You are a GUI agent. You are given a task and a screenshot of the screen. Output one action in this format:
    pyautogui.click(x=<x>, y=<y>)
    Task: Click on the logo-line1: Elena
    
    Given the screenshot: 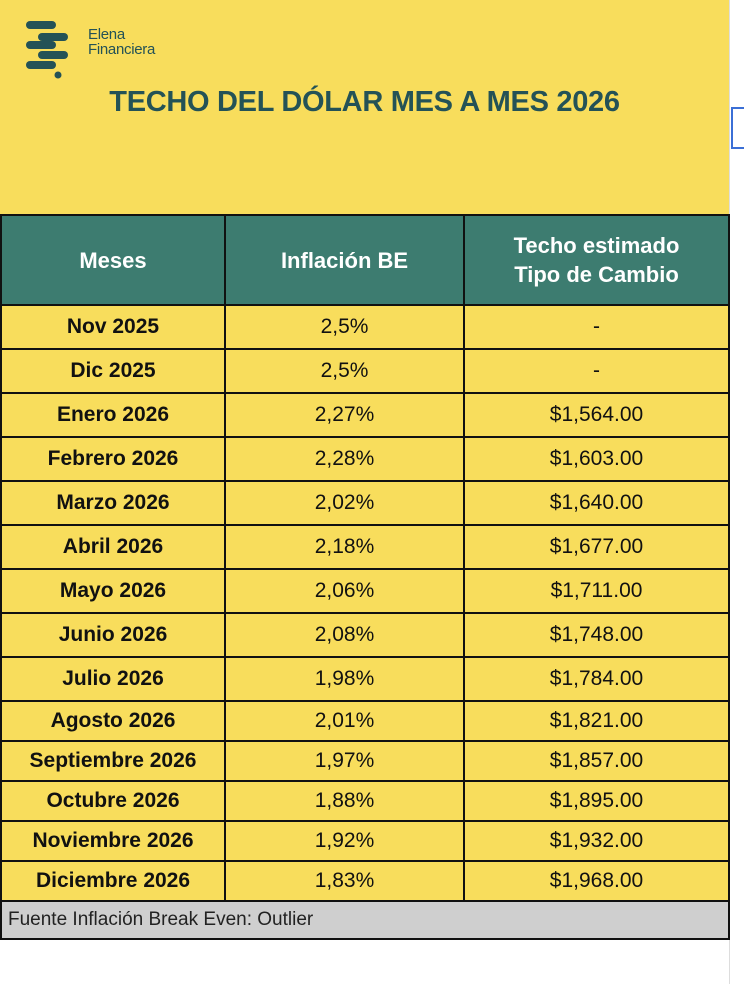 What is the action you would take?
    pyautogui.click(x=106, y=34)
    